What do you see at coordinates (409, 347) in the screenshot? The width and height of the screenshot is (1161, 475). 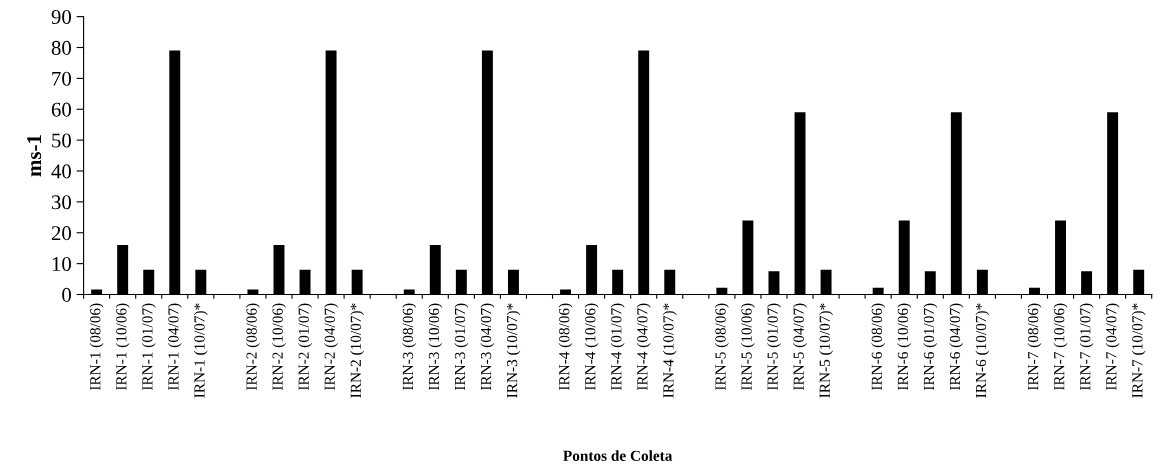 I see `x-tick-label: IRN-3 (08/06)` at bounding box center [409, 347].